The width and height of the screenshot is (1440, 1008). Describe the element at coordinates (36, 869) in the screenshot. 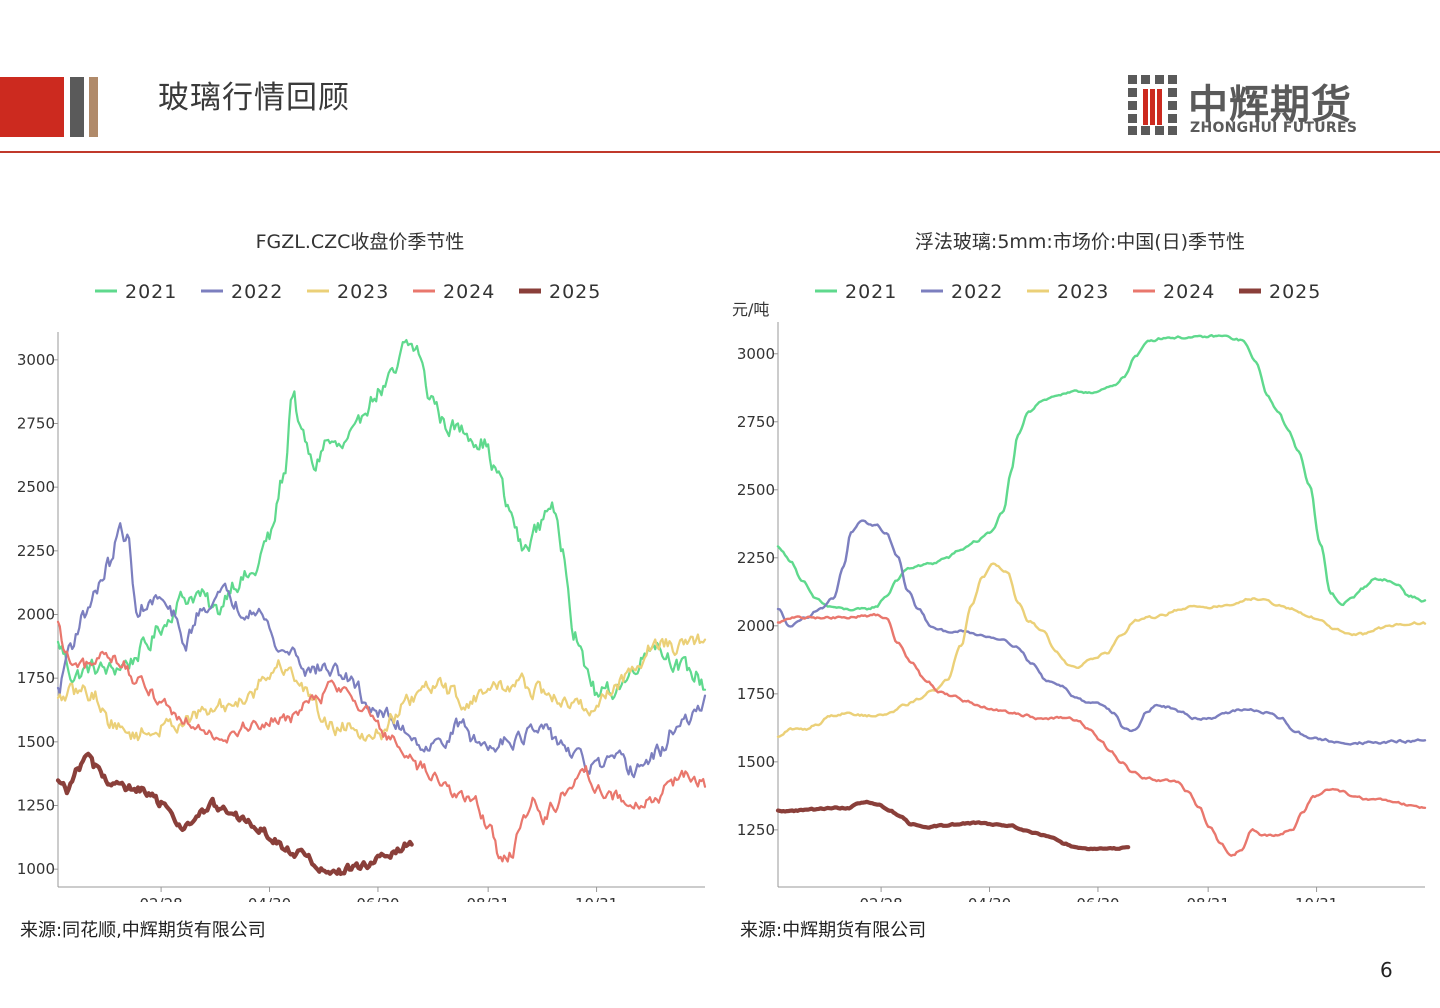

I see `y-tick-label: 1000` at that location.